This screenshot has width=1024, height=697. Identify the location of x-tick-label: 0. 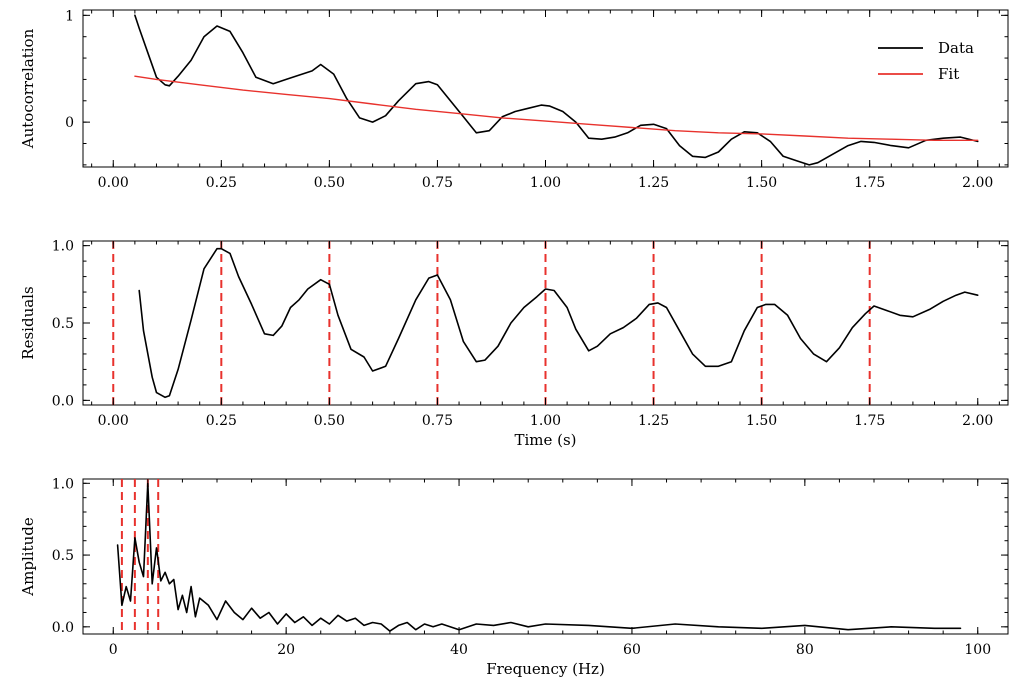
(113, 650).